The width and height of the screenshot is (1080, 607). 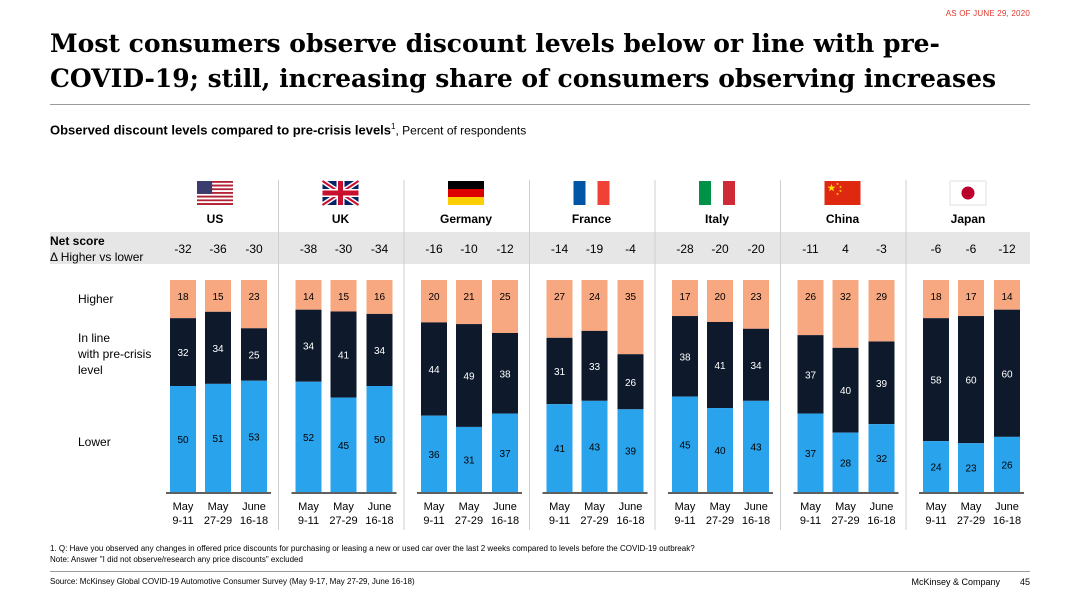 I want to click on data-label-higher: 16, so click(x=380, y=297).